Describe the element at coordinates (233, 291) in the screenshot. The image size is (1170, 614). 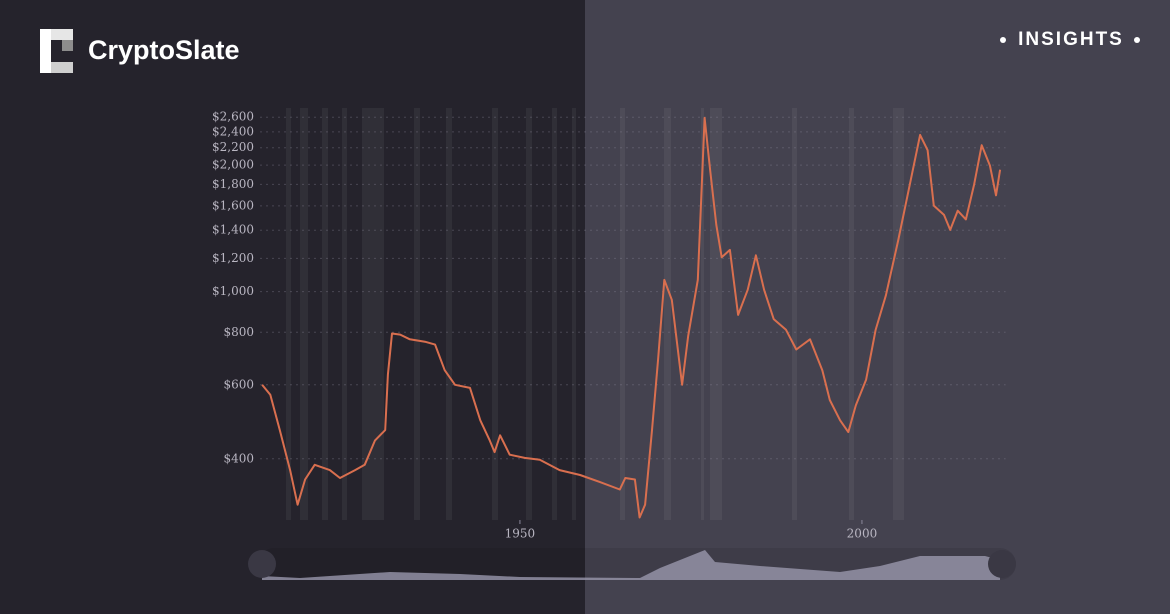
I see `y-tick-label: $1,000` at that location.